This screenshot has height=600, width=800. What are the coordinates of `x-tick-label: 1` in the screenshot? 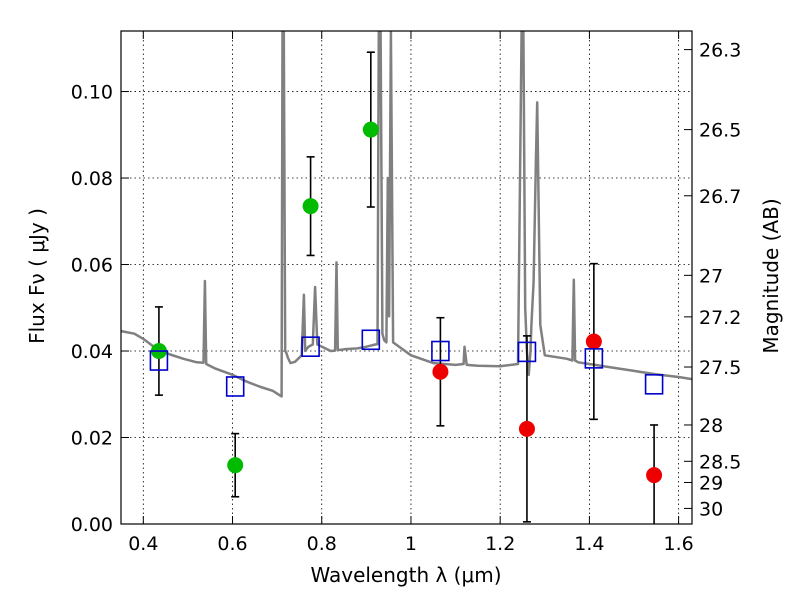 It's located at (411, 544).